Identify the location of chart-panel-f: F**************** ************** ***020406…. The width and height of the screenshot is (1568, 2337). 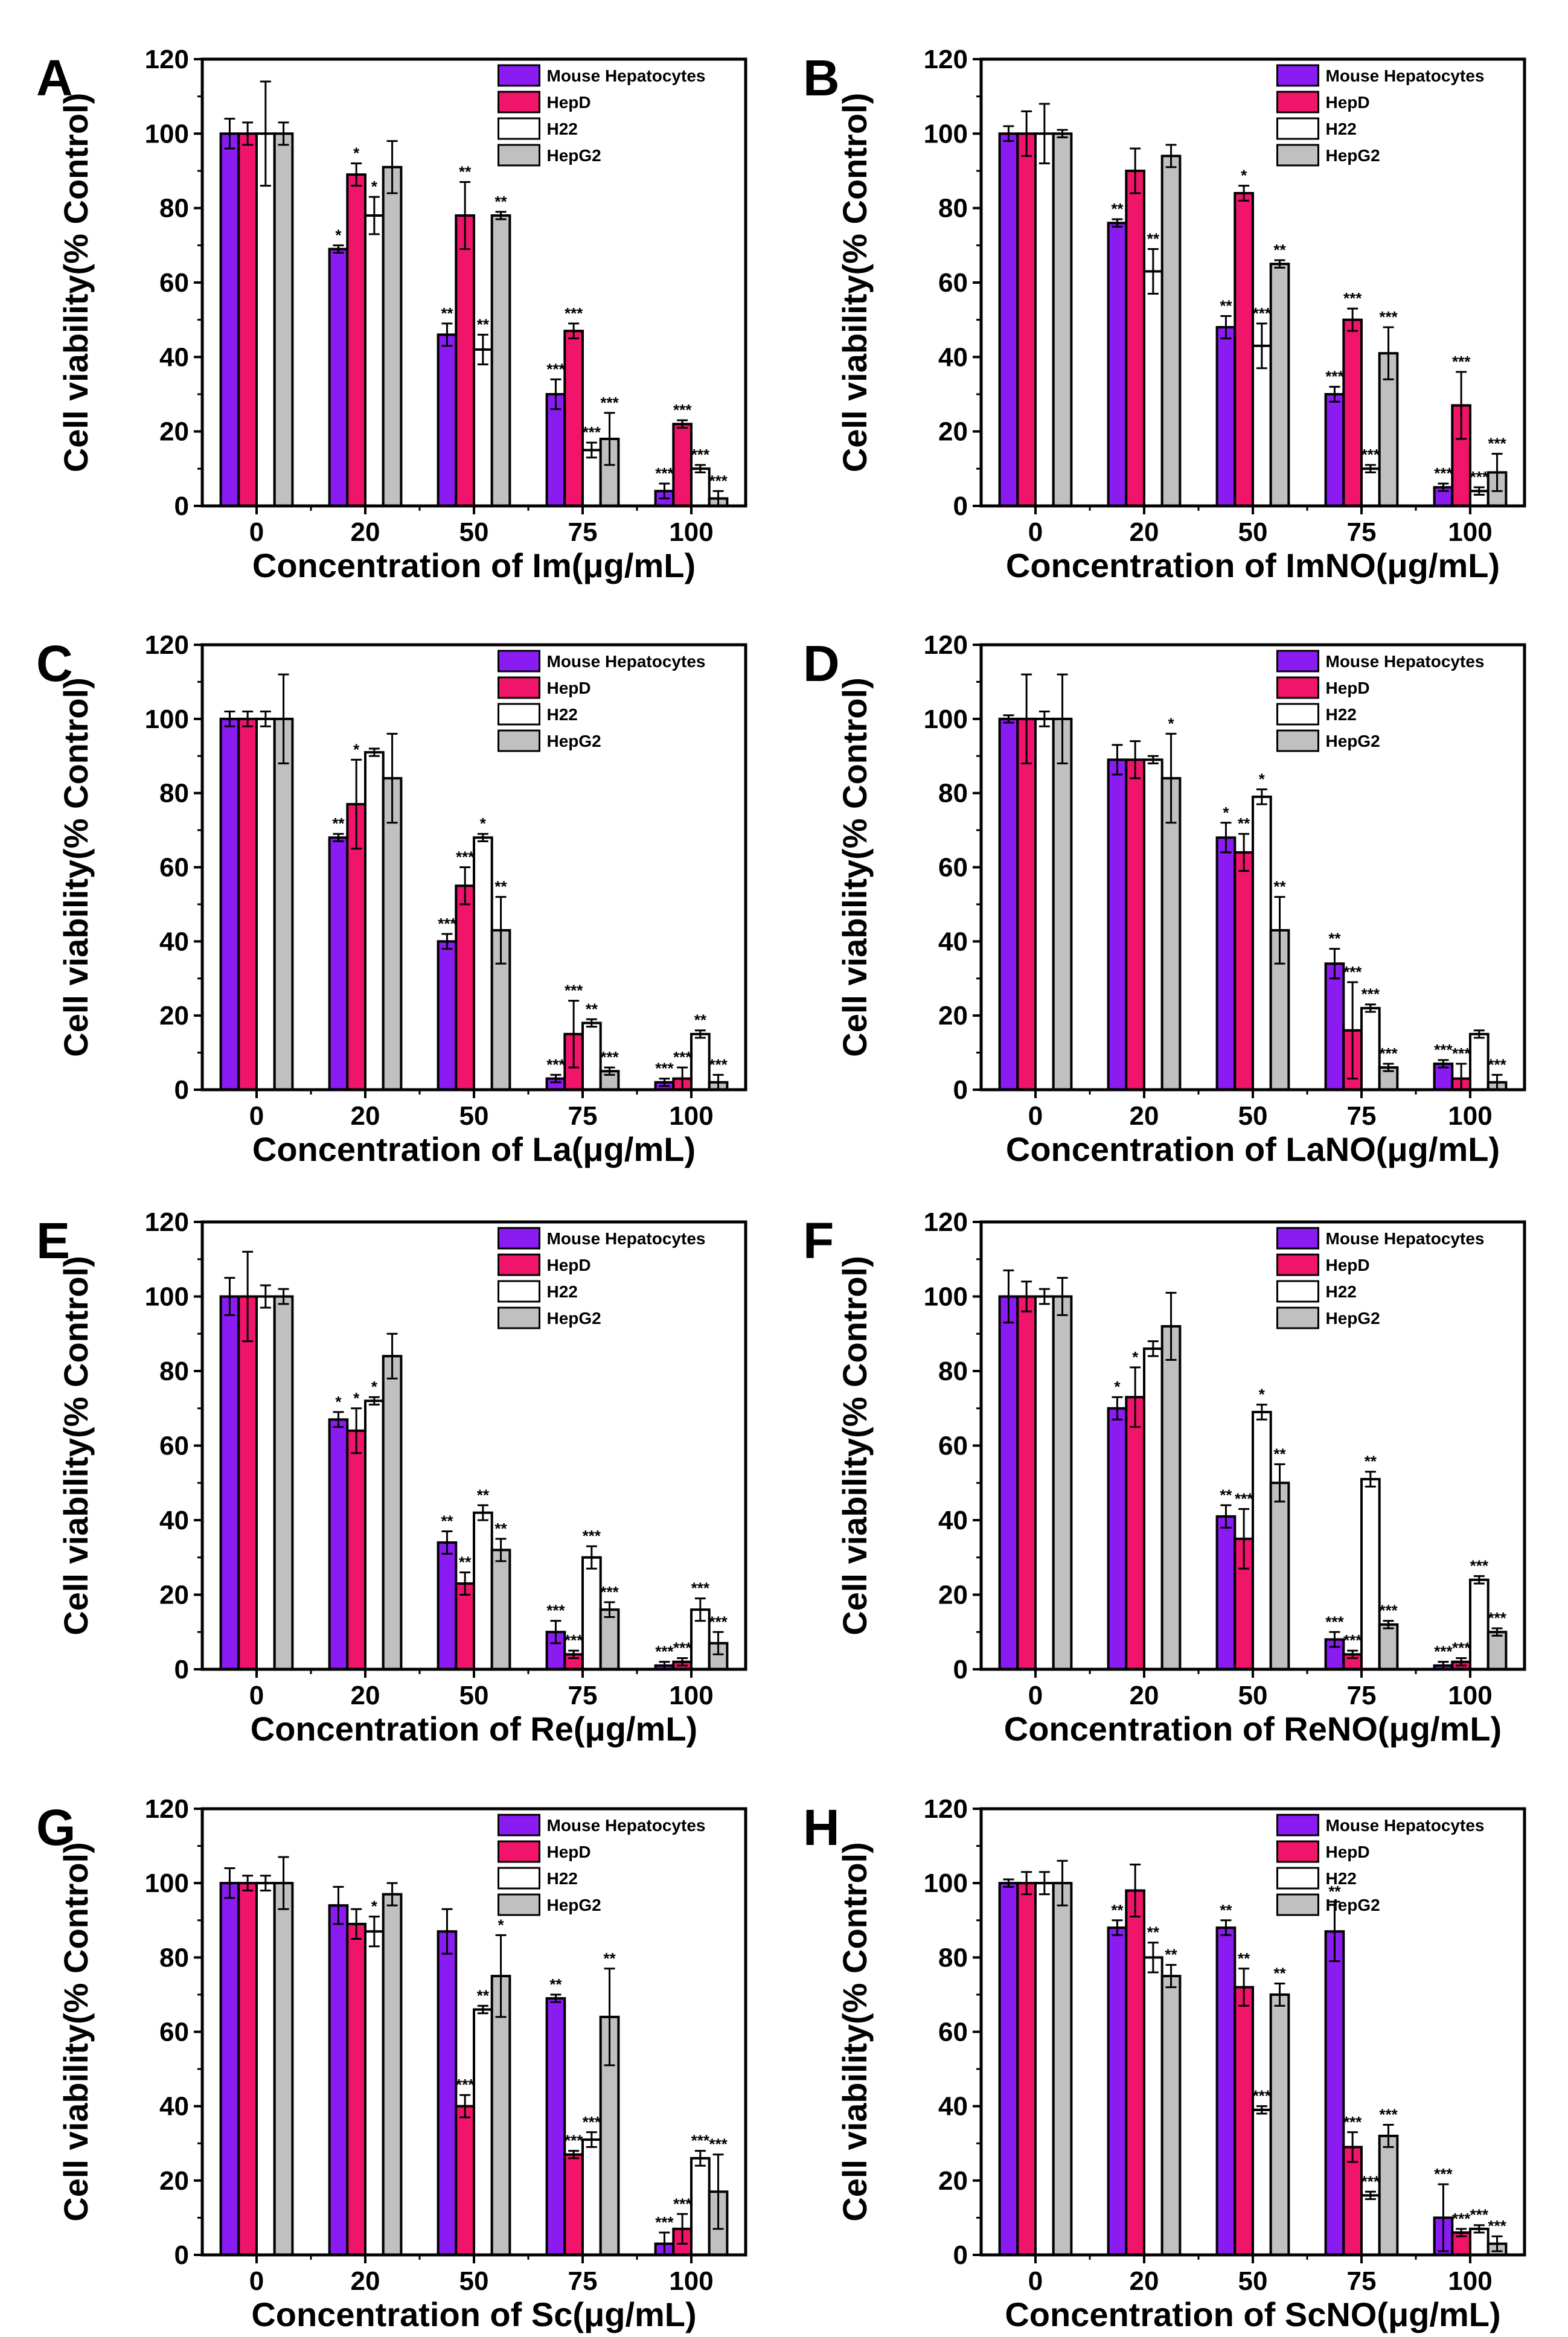
(1164, 1477).